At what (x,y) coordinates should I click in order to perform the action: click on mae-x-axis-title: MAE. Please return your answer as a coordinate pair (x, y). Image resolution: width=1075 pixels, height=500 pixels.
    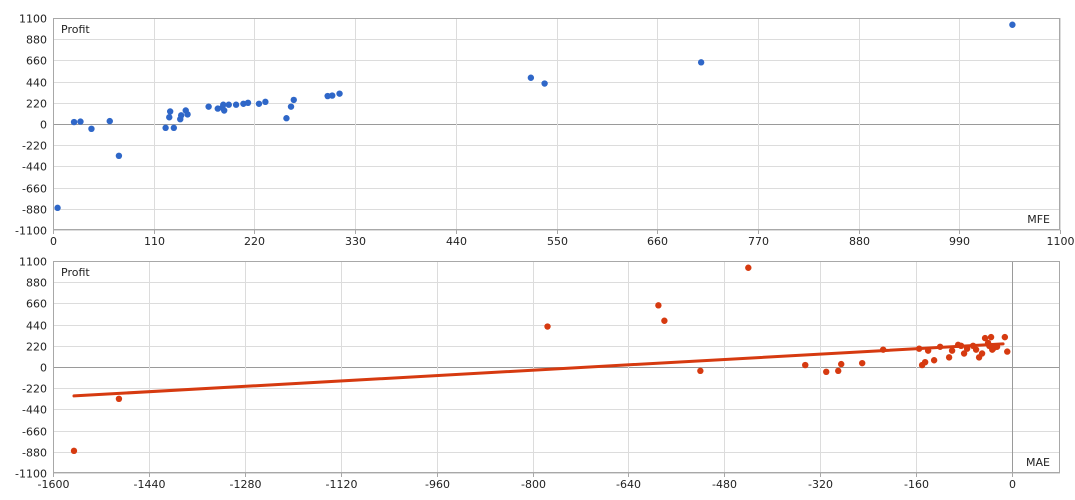
    Looking at the image, I should click on (1038, 462).